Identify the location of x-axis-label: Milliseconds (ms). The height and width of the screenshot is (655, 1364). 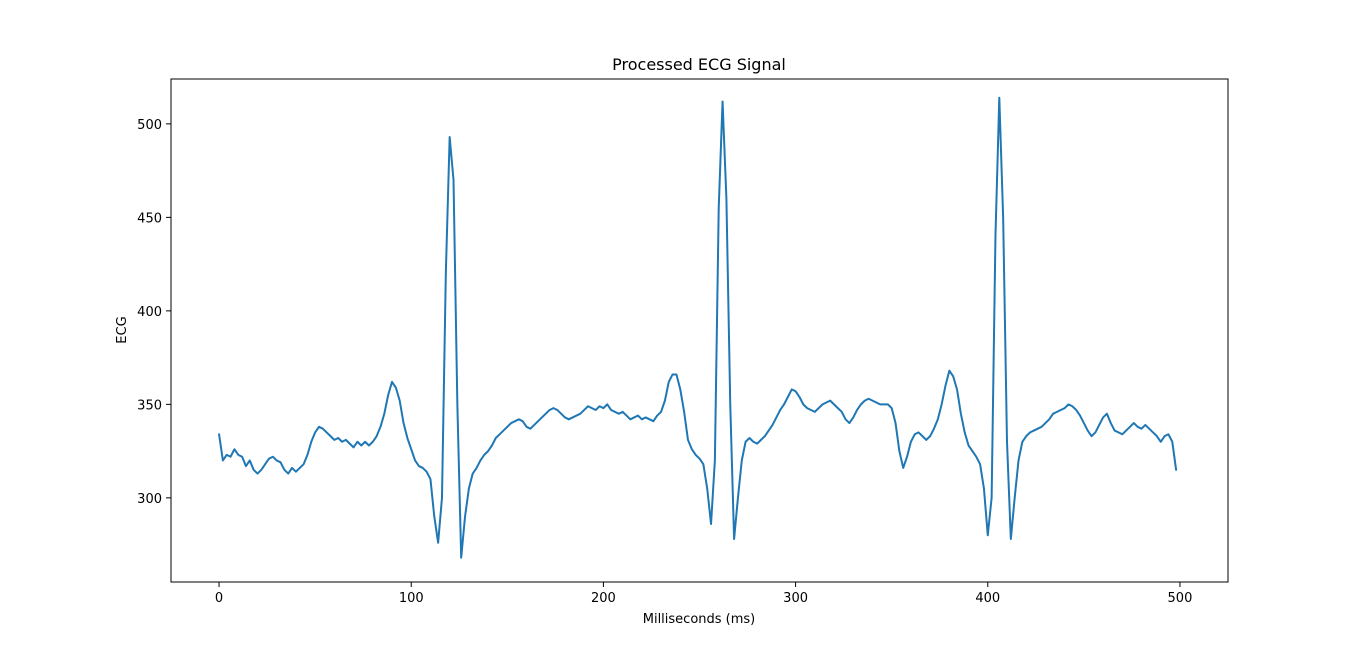
(699, 619).